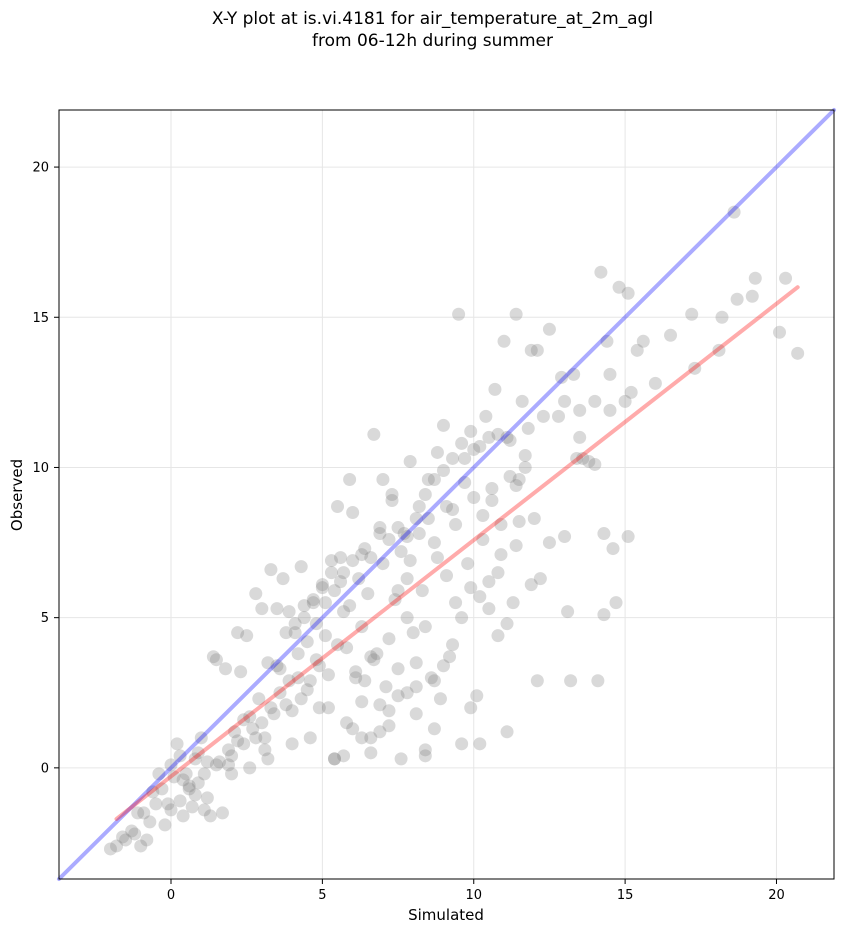 Image resolution: width=843 pixels, height=934 pixels. What do you see at coordinates (776, 895) in the screenshot?
I see `x-tick-label: 20` at bounding box center [776, 895].